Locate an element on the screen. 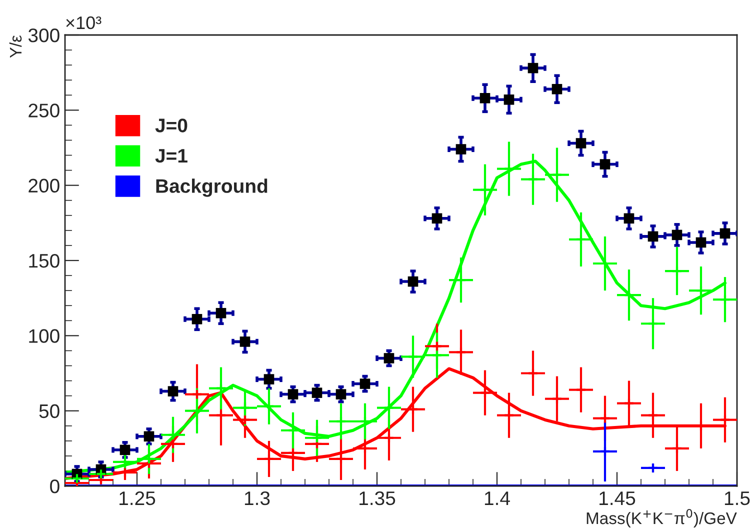  y-axis-title: Y/ε is located at coordinates (15, 46).